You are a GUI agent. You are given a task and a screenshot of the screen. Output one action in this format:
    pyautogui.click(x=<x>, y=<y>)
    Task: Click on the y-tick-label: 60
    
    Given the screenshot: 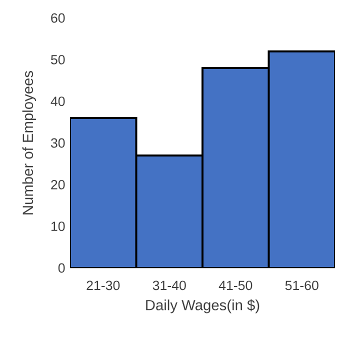 What is the action you would take?
    pyautogui.click(x=58, y=18)
    